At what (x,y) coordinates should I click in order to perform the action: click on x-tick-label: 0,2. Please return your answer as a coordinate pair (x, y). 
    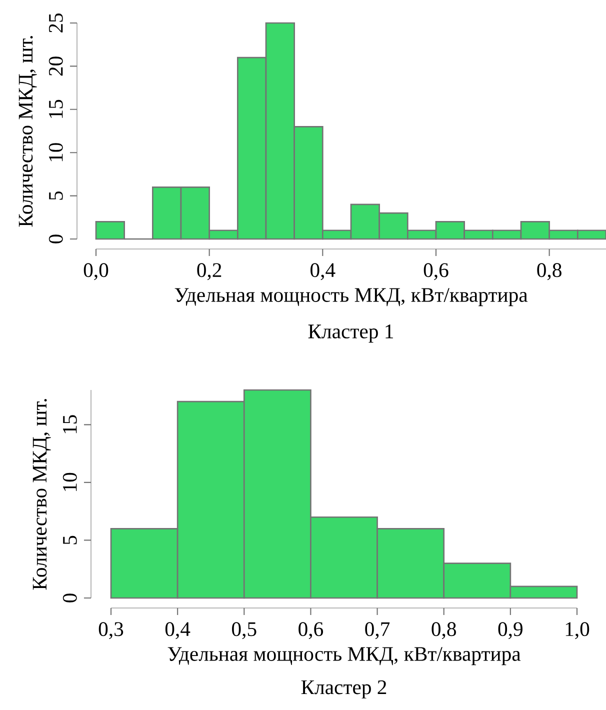
    Looking at the image, I should click on (209, 271).